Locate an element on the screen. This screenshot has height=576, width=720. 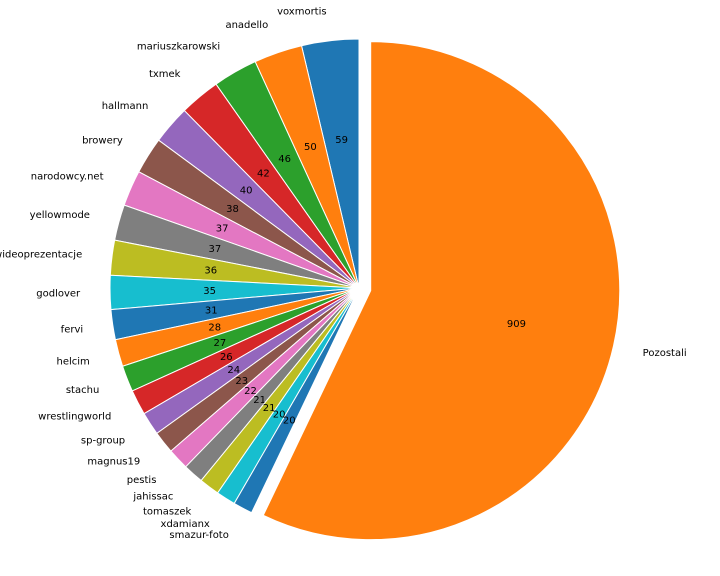
slice-value-narodowcy-net: 37 is located at coordinates (222, 229).